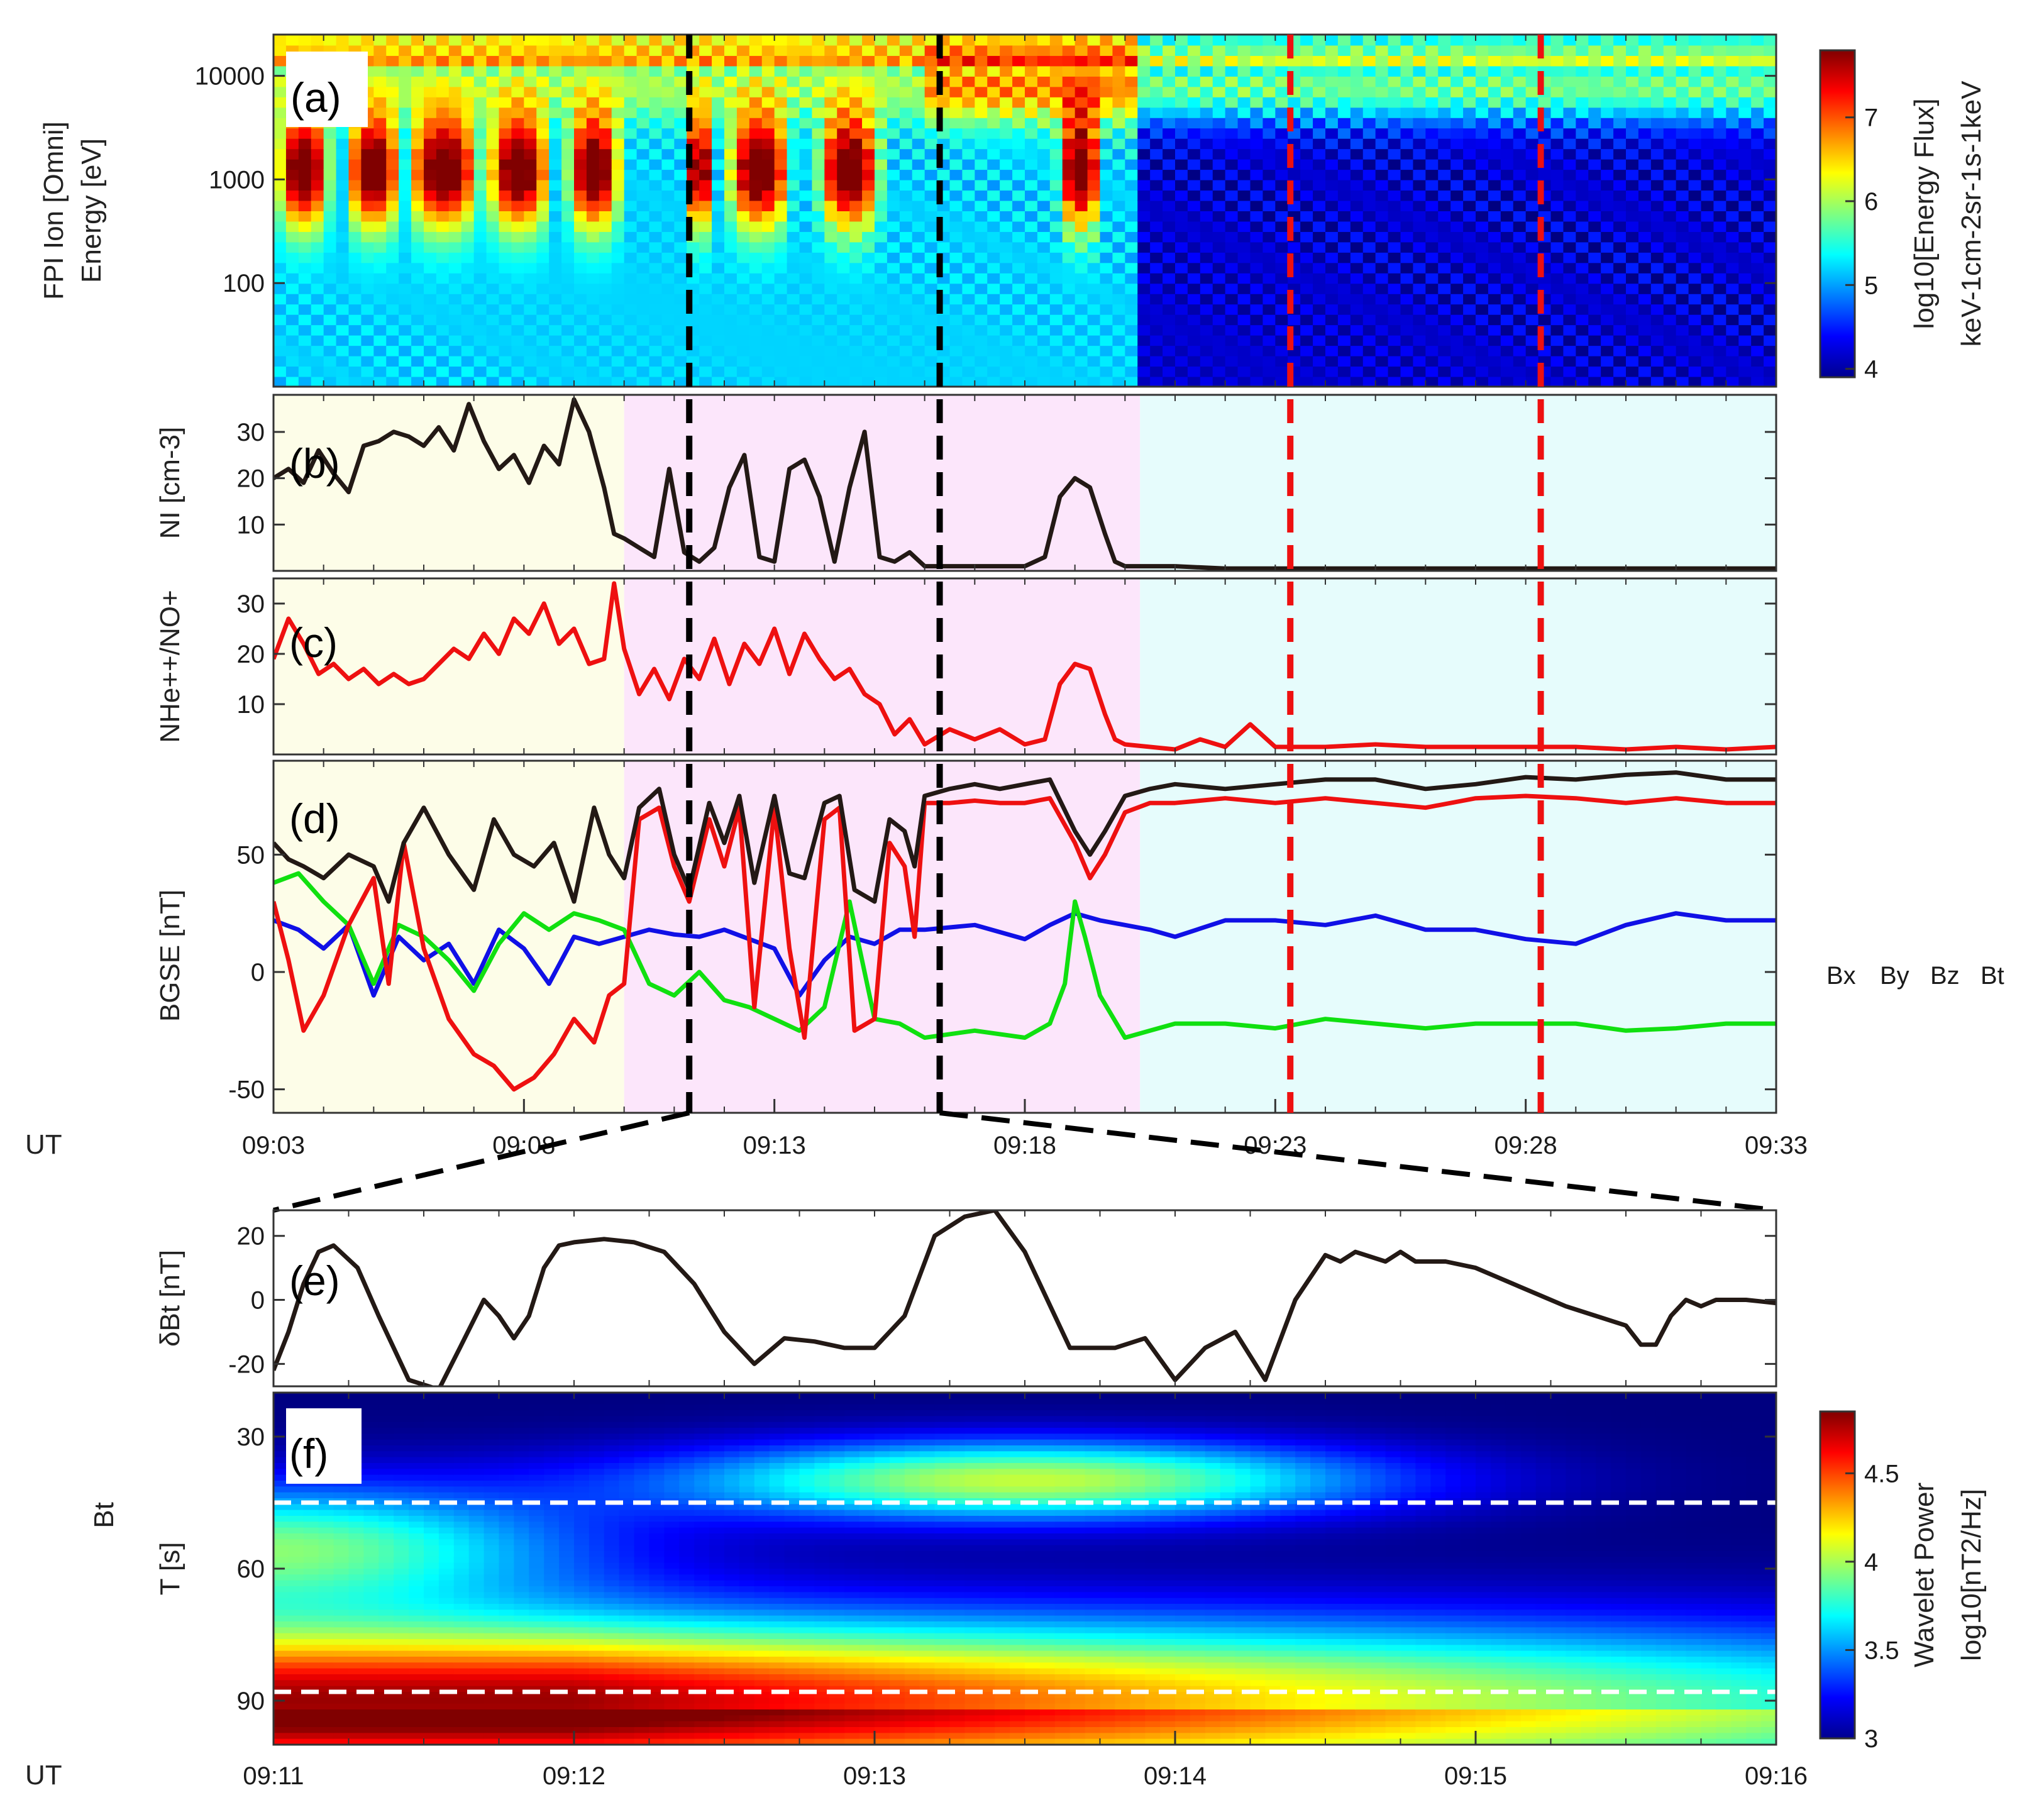  What do you see at coordinates (1025, 931) in the screenshot?
I see `b-field-series` at bounding box center [1025, 931].